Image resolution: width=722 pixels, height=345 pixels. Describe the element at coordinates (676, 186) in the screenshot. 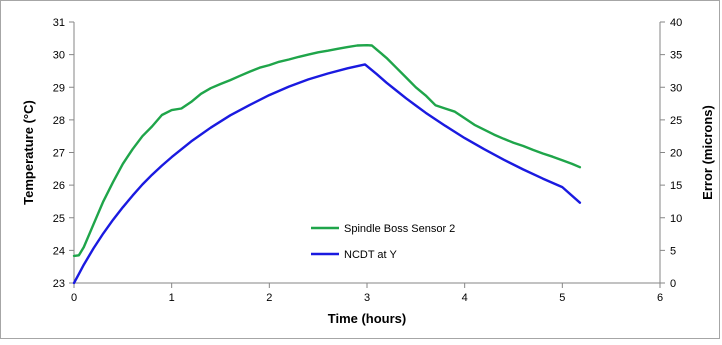

I see `y2-tick-label: 15` at that location.